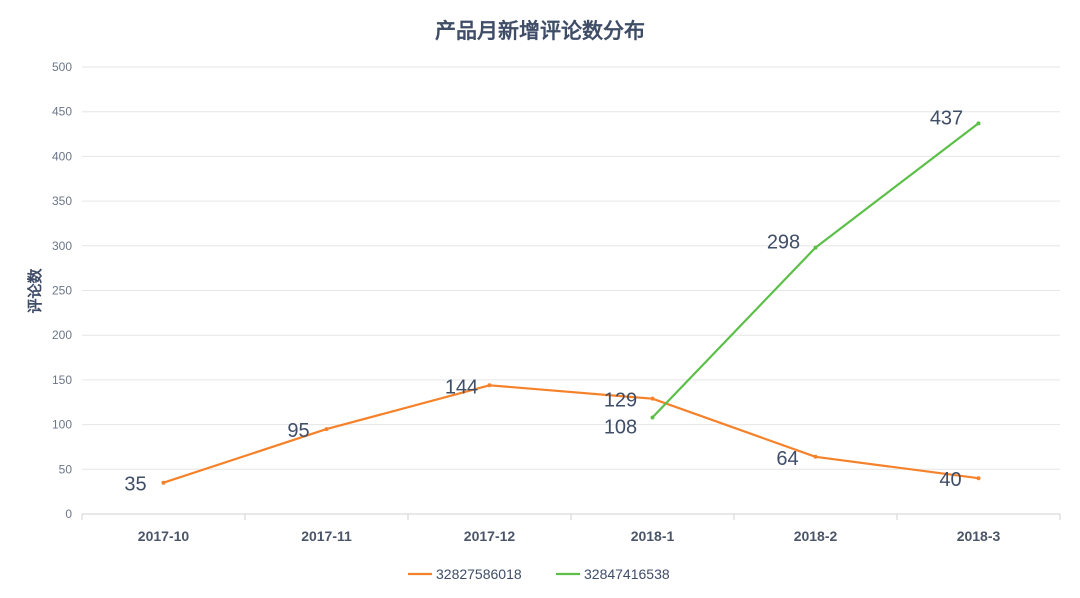  Describe the element at coordinates (653, 536) in the screenshot. I see `x-tick-label: 2018-1` at that location.